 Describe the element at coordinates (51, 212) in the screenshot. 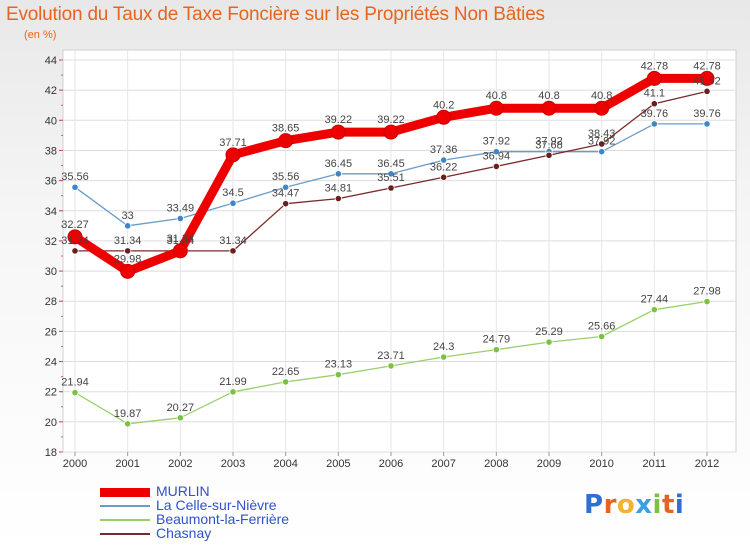

I see `y-tick-label: 34` at that location.